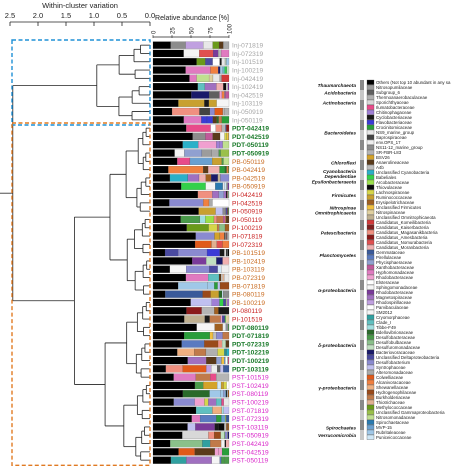 The height and width of the screenshot is (474, 474). I want to click on sample-label: PB-100219, so click(248, 303).